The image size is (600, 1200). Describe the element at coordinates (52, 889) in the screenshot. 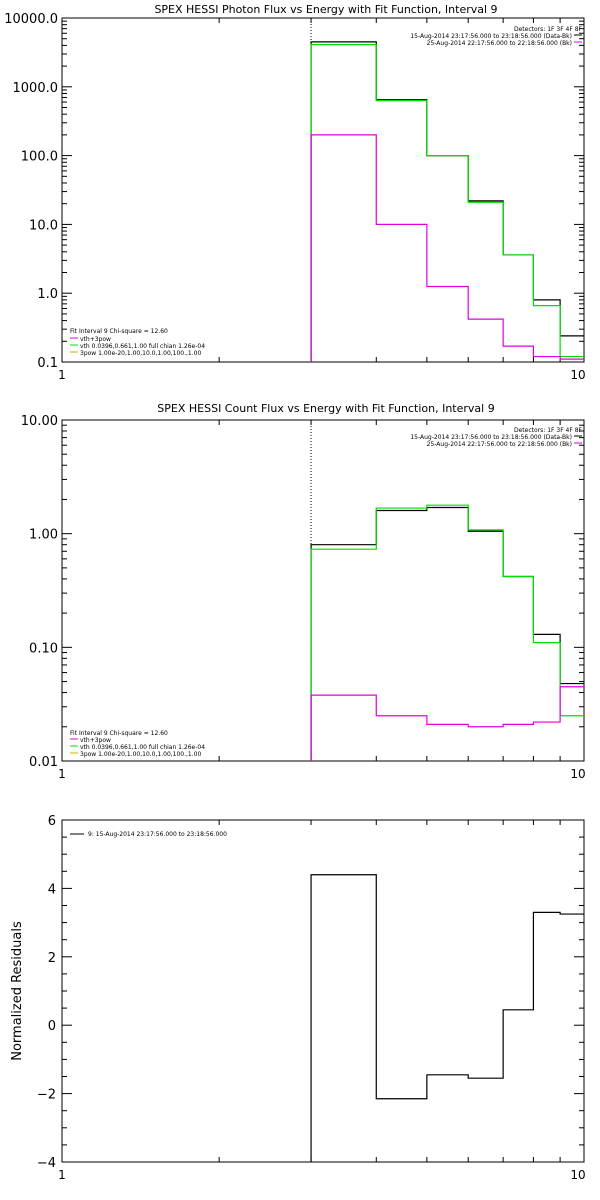

I see `residuals-y-tick-label: 4` at that location.